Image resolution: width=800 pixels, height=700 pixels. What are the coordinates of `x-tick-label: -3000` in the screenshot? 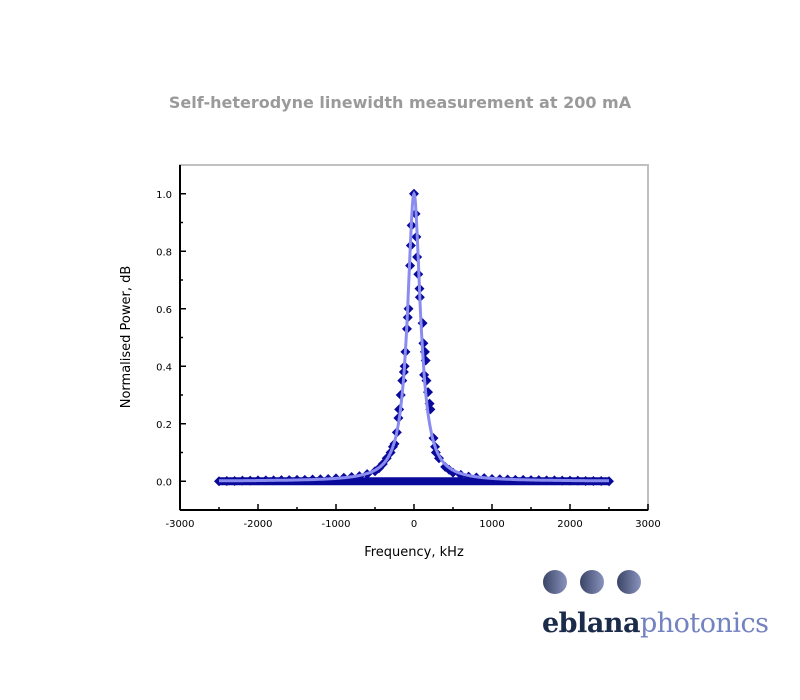 It's located at (179, 524).